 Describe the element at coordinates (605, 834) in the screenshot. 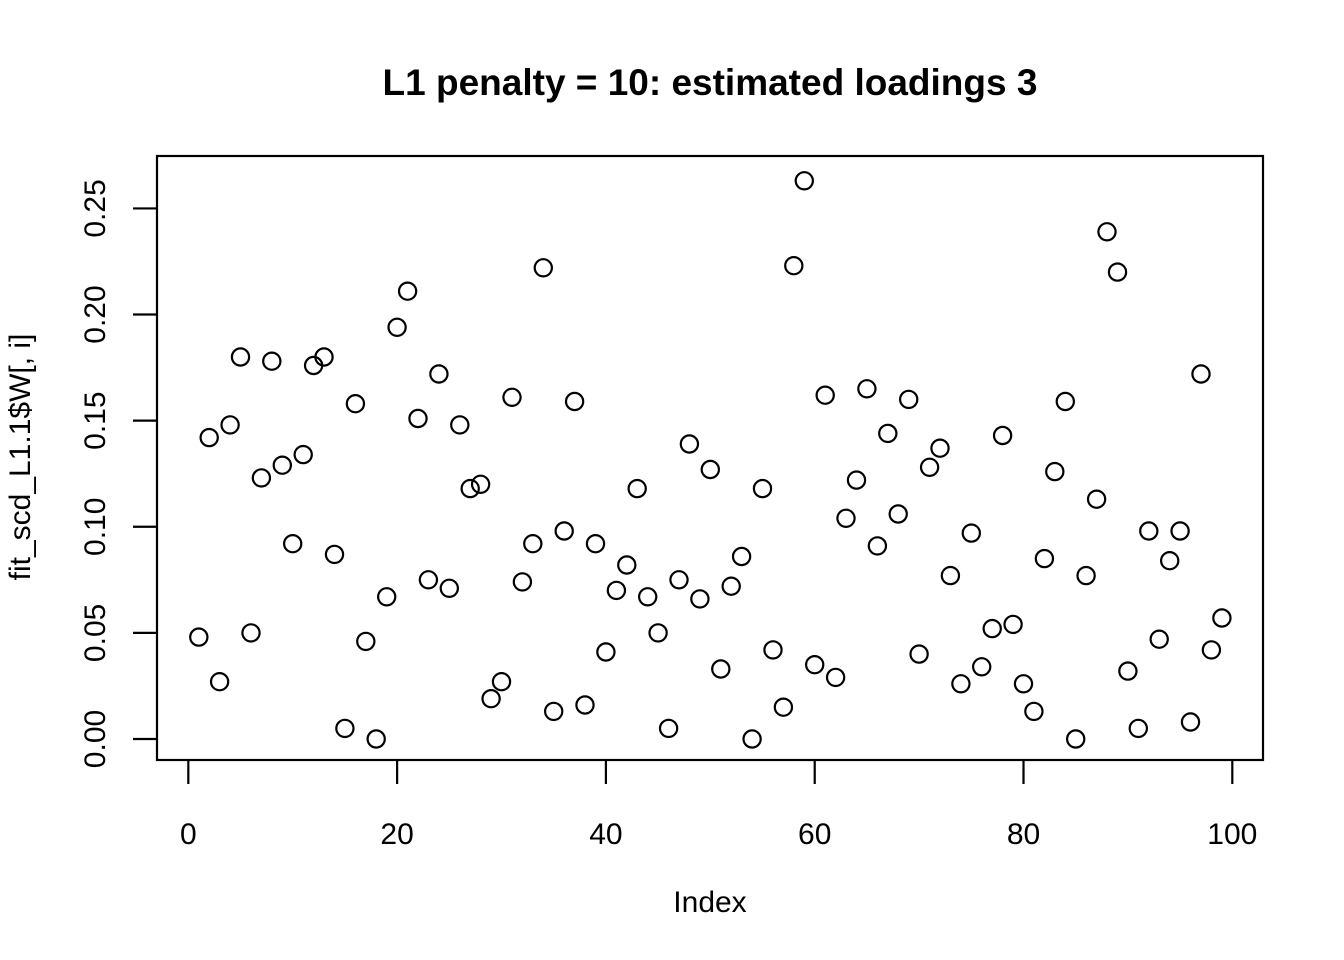

I see `x-tick-label: 40` at that location.